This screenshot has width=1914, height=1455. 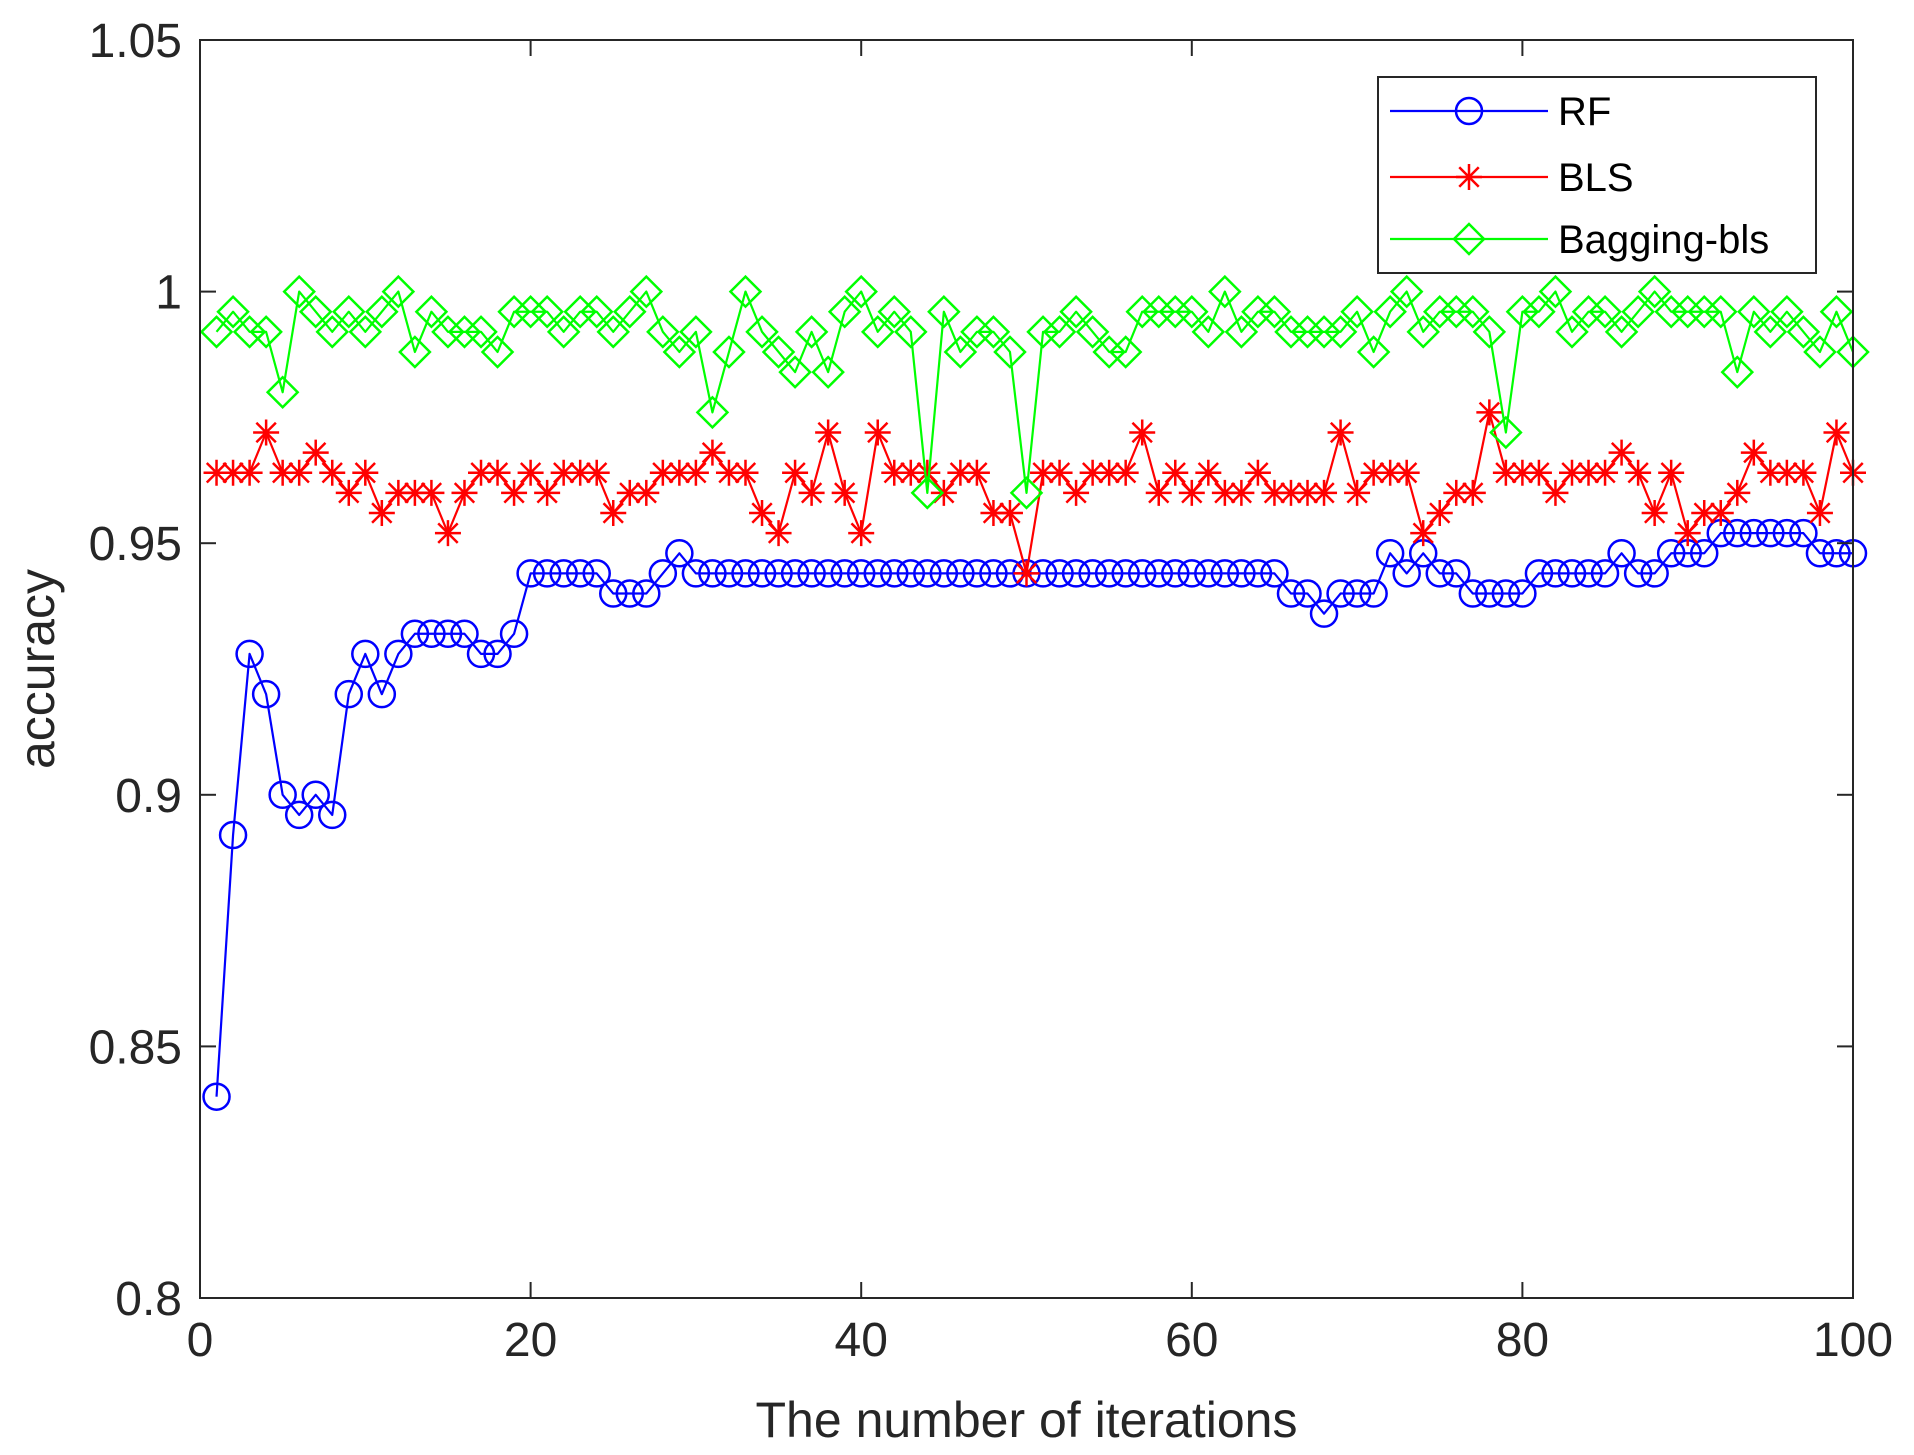 I want to click on legend-entries: RF BLS Bagging-bls, so click(x=1579, y=176).